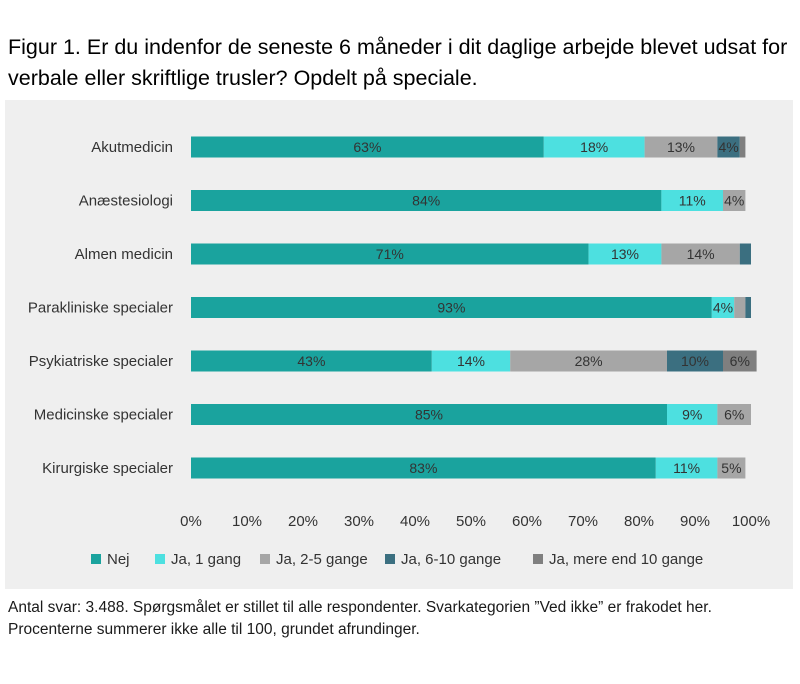 The height and width of the screenshot is (684, 800). Describe the element at coordinates (206, 559) in the screenshot. I see `legend-label: Ja, 1 gang` at that location.